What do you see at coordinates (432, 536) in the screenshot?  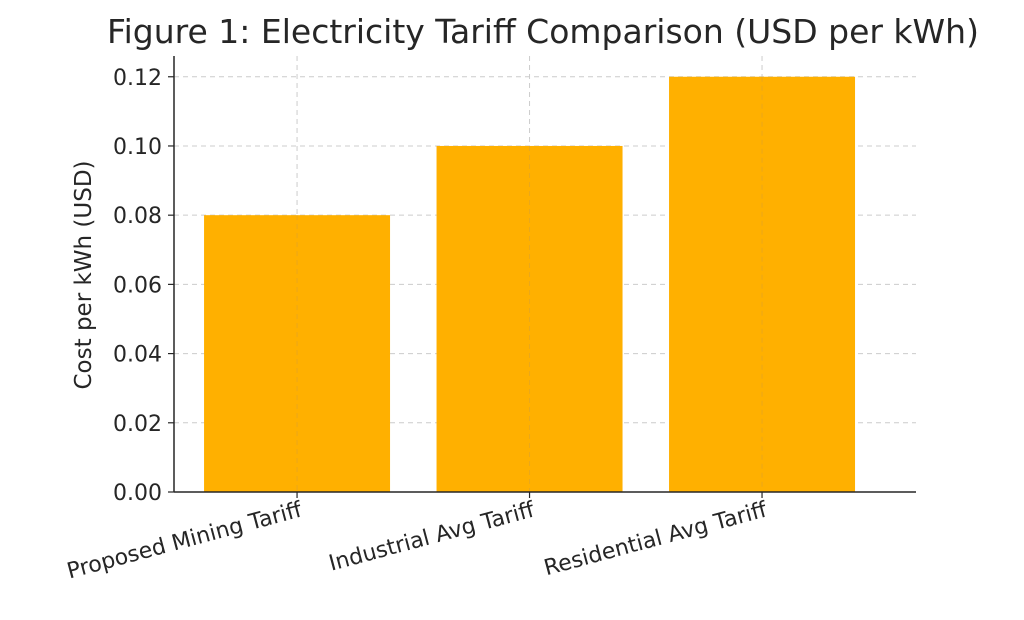 I see `x-tick-label: Industrial Avg Tariff` at bounding box center [432, 536].